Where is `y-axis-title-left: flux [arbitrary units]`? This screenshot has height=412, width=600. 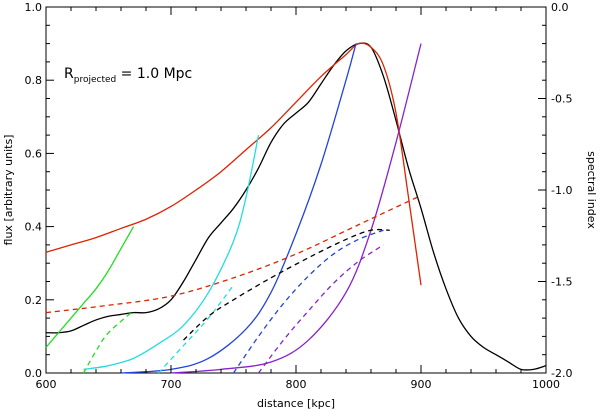 y-axis-title-left: flux [arbitrary units] is located at coordinates (8, 190).